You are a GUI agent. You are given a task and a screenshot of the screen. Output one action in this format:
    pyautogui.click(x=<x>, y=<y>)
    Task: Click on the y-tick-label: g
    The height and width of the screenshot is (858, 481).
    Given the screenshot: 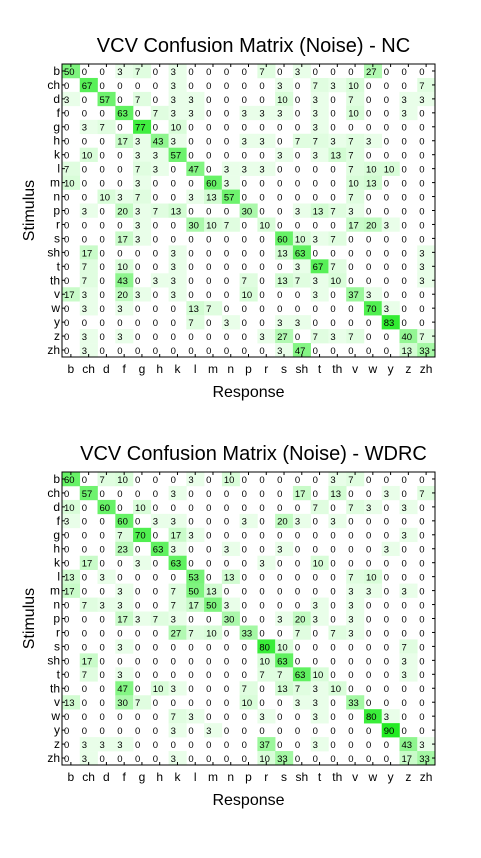 What is the action you would take?
    pyautogui.click(x=56, y=535)
    